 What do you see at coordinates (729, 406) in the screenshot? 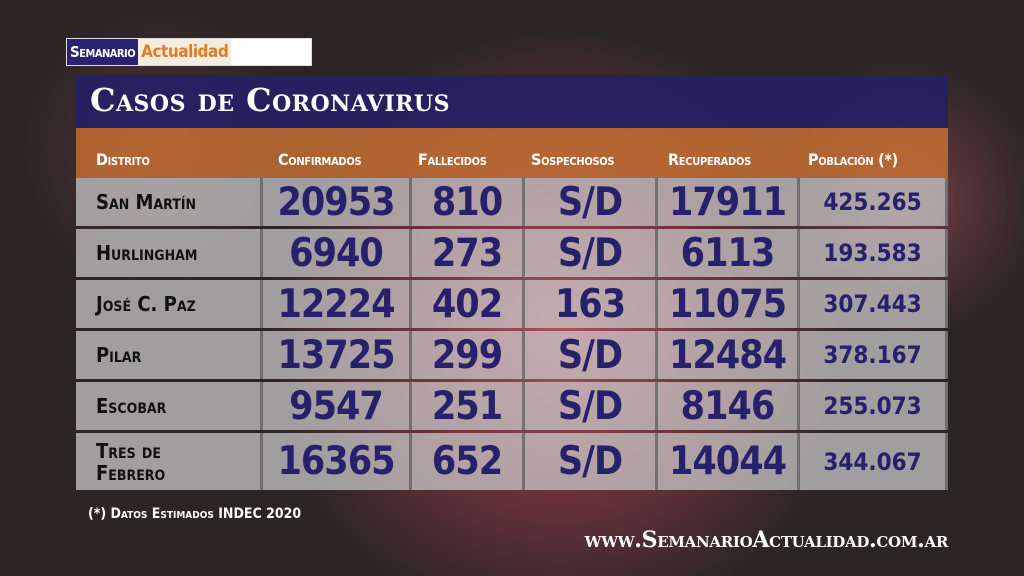
I see `cell-recuperados: 8146` at bounding box center [729, 406].